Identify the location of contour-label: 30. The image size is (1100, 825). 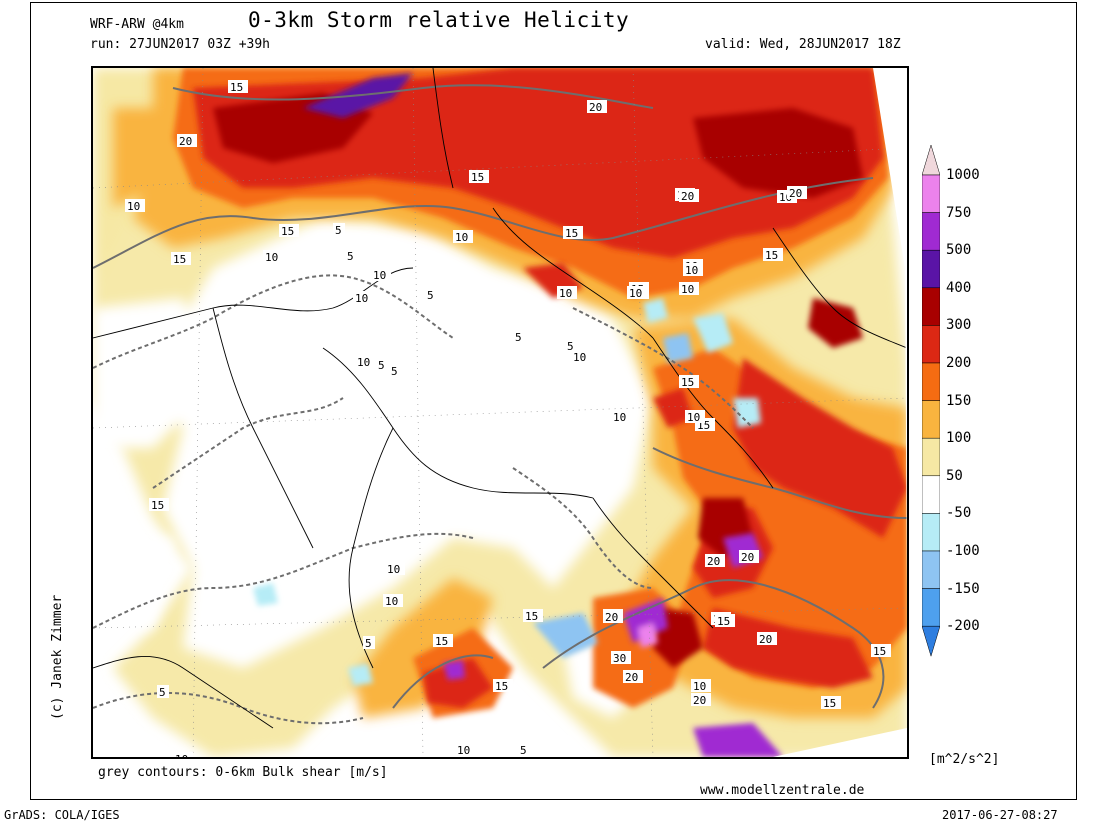
(621, 658).